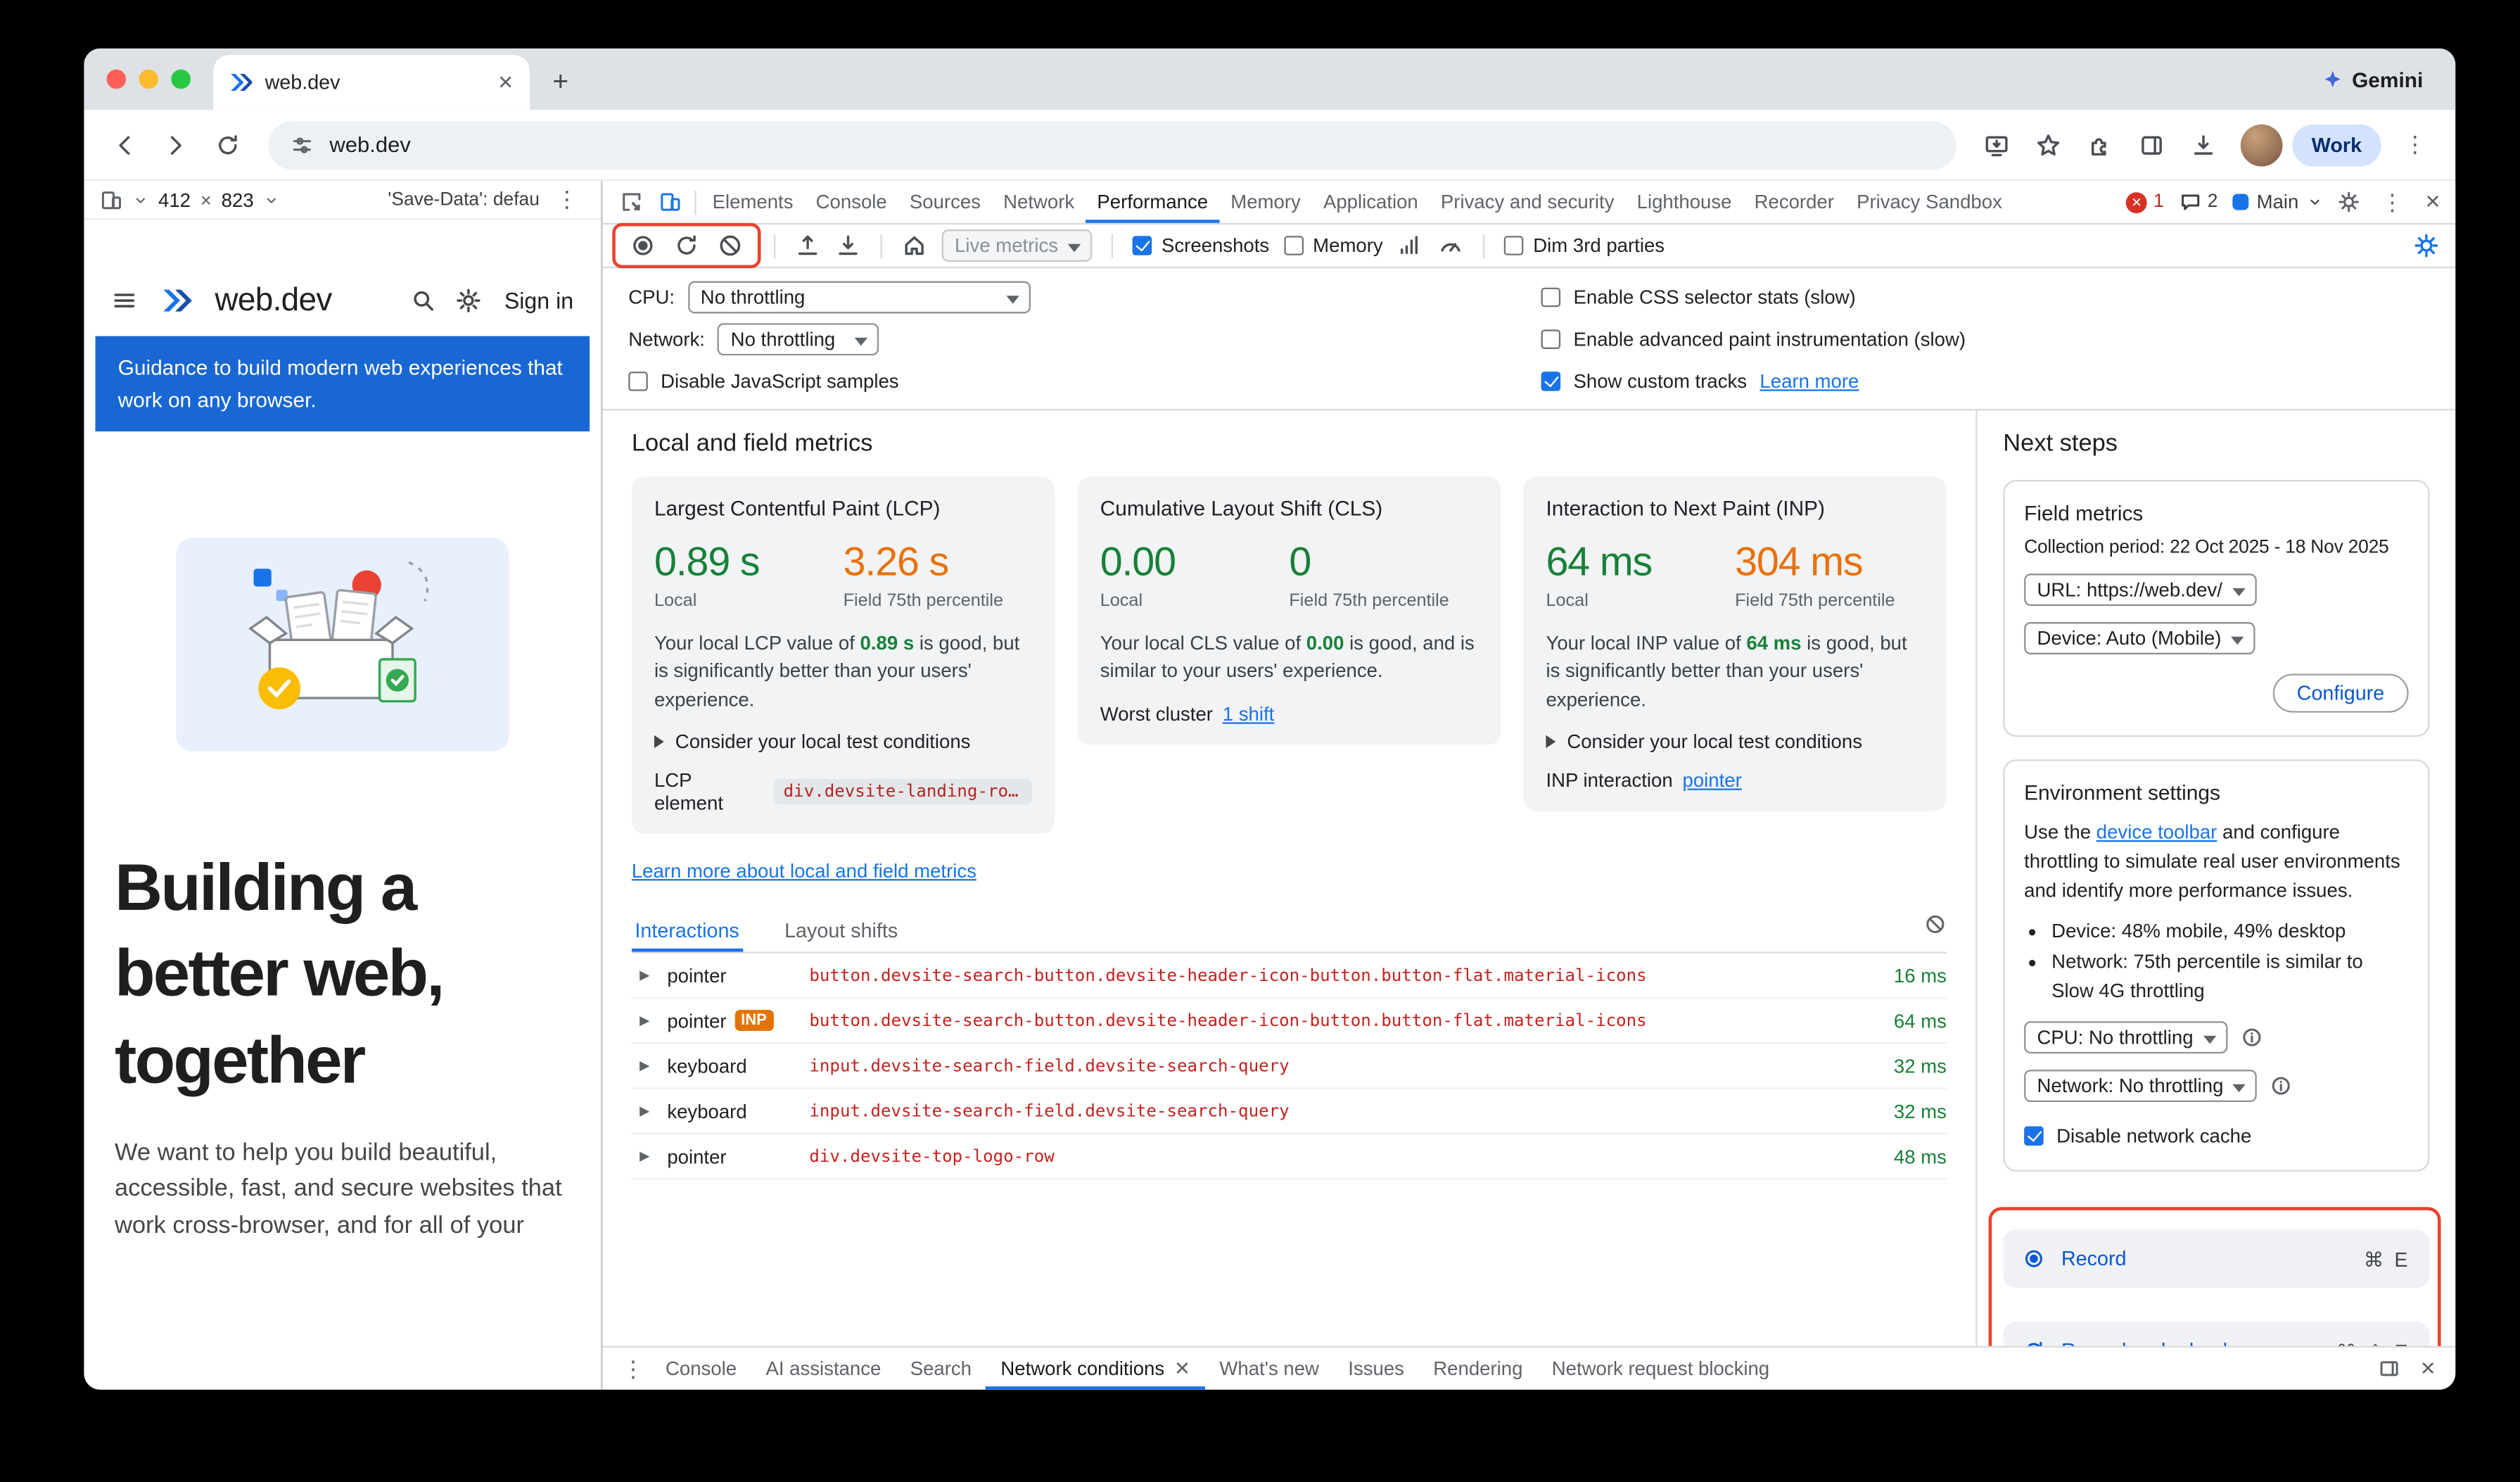  What do you see at coordinates (1584, 245) in the screenshot?
I see `dim-3rd-parties-toggle: Dim 3rd parties` at bounding box center [1584, 245].